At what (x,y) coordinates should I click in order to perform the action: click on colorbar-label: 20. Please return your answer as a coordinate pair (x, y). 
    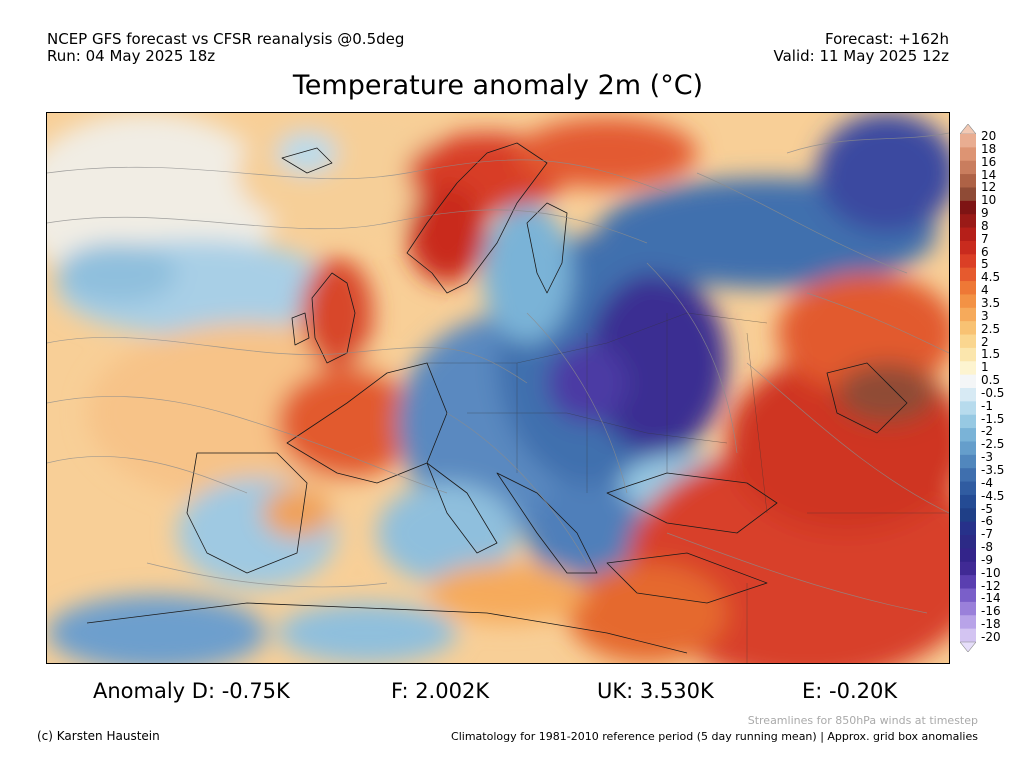
    Looking at the image, I should click on (989, 136).